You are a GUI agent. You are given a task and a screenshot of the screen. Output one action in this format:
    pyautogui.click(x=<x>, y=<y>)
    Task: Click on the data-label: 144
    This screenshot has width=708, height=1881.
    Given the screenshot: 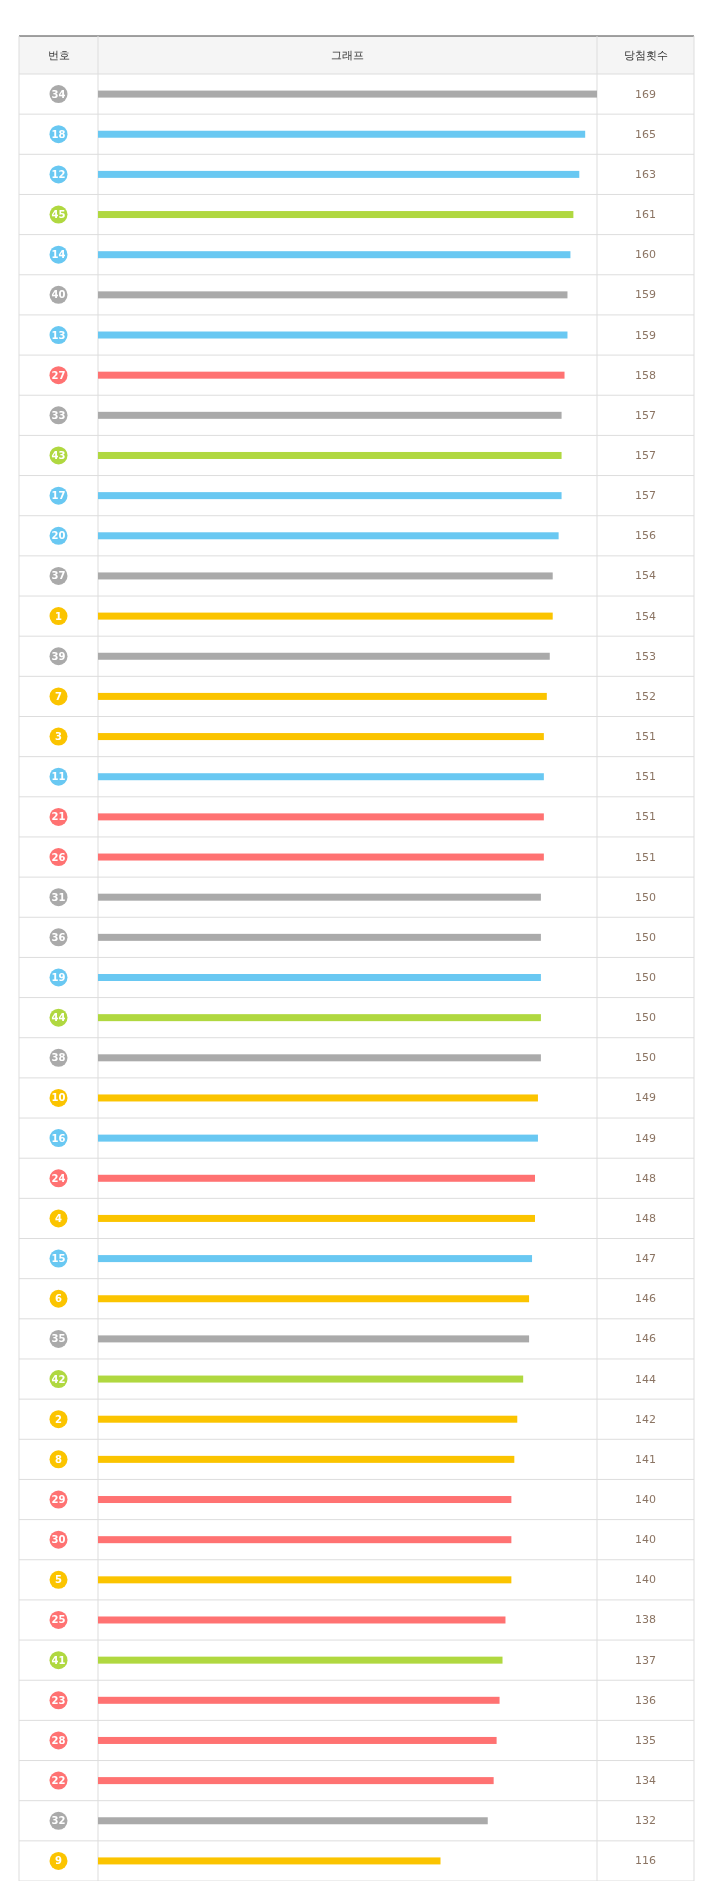 What is the action you would take?
    pyautogui.click(x=645, y=1379)
    